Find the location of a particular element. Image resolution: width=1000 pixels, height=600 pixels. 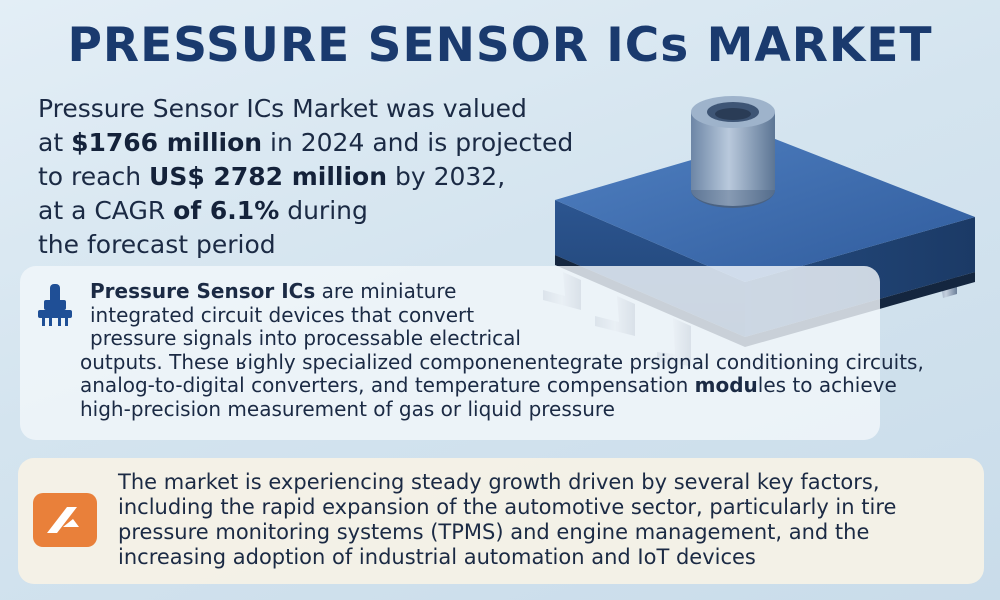

summary-text: at is located at coordinates (55, 142).